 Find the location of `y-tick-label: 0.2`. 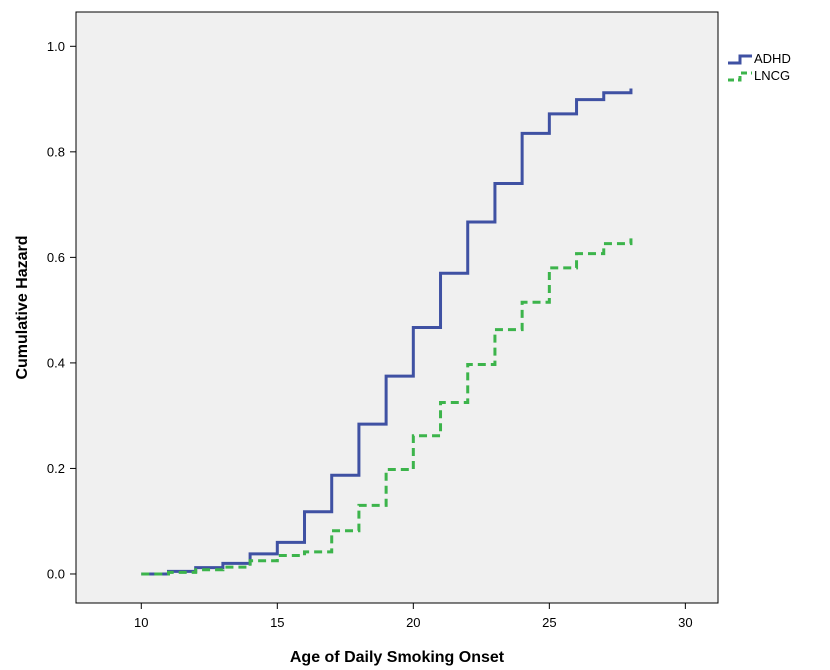

y-tick-label: 0.2 is located at coordinates (56, 468).